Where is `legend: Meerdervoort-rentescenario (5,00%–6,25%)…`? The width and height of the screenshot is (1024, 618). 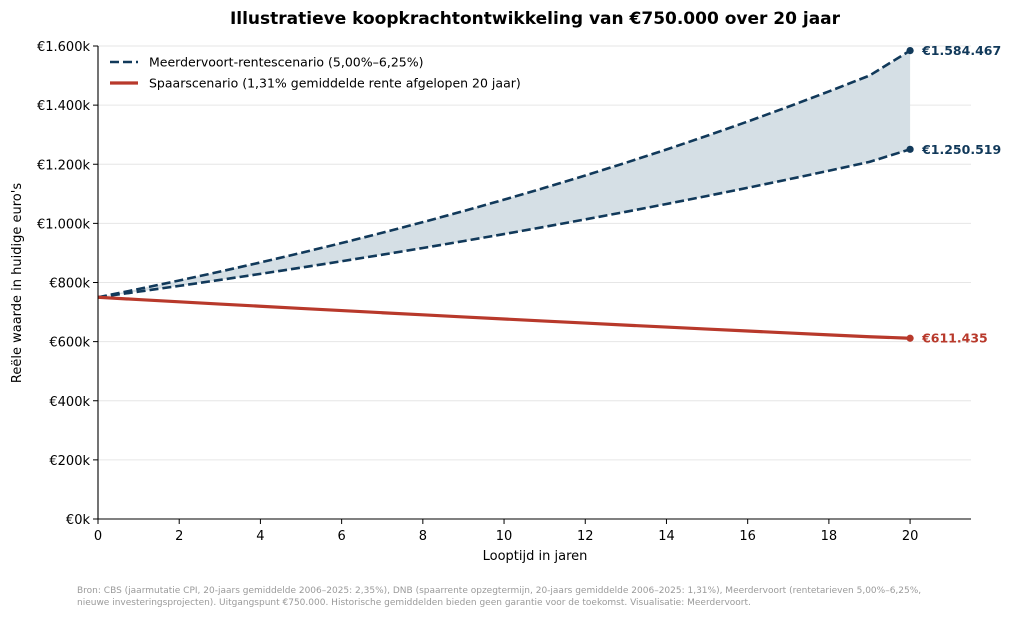
legend: Meerdervoort-rentescenario (5,00%–6,25%)… is located at coordinates (315, 73).